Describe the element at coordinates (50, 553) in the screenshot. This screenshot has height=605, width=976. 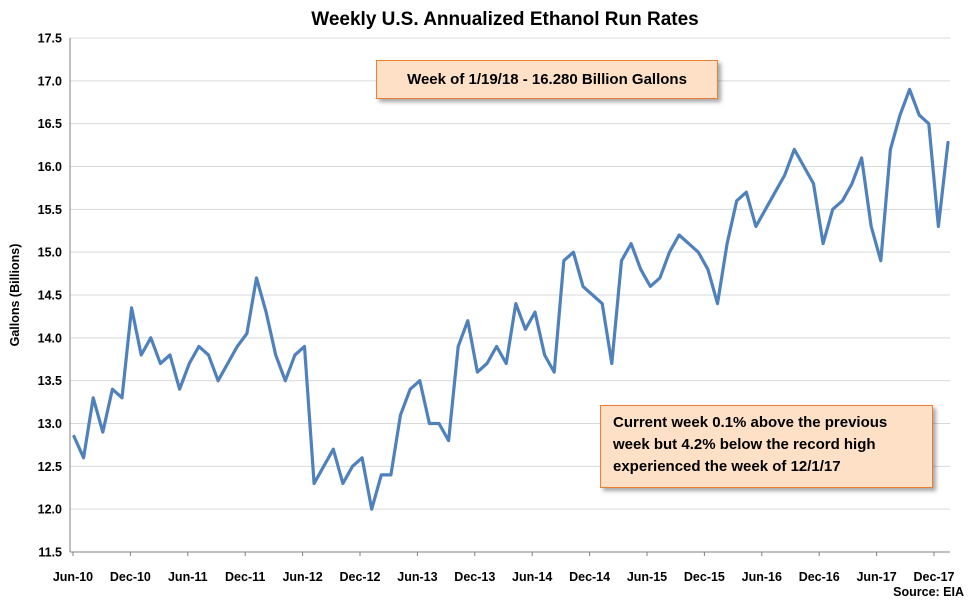
I see `y-tick-label: 11.5` at that location.